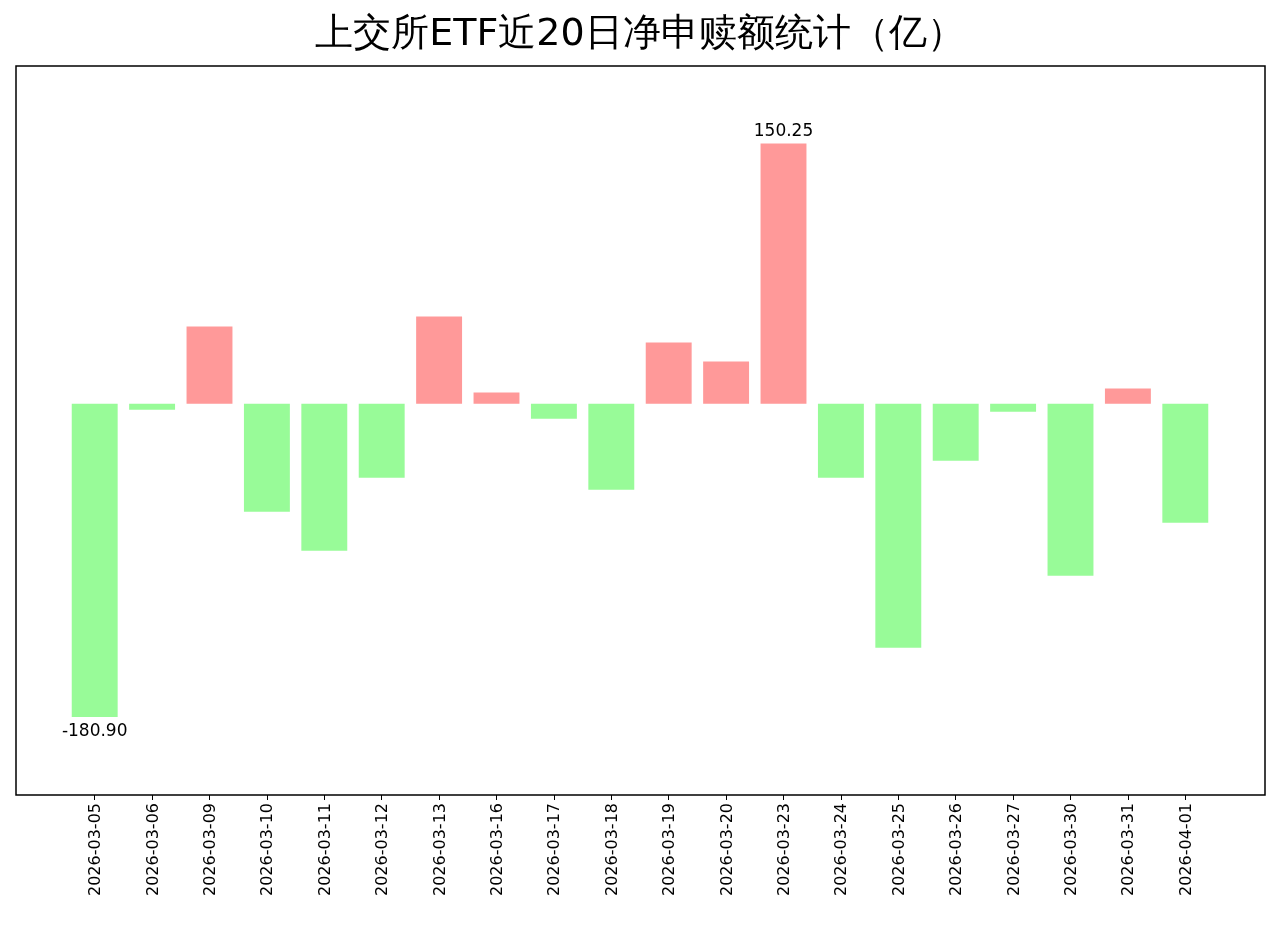 The height and width of the screenshot is (939, 1280). I want to click on x-tick-label: 2026-03-24, so click(841, 849).